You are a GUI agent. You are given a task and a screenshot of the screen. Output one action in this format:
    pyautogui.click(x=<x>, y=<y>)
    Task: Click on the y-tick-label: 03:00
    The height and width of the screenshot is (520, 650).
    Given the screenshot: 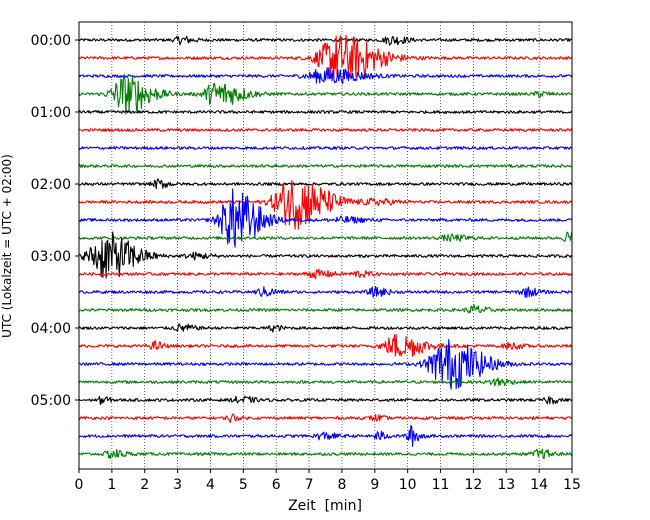 What is the action you would take?
    pyautogui.click(x=51, y=257)
    